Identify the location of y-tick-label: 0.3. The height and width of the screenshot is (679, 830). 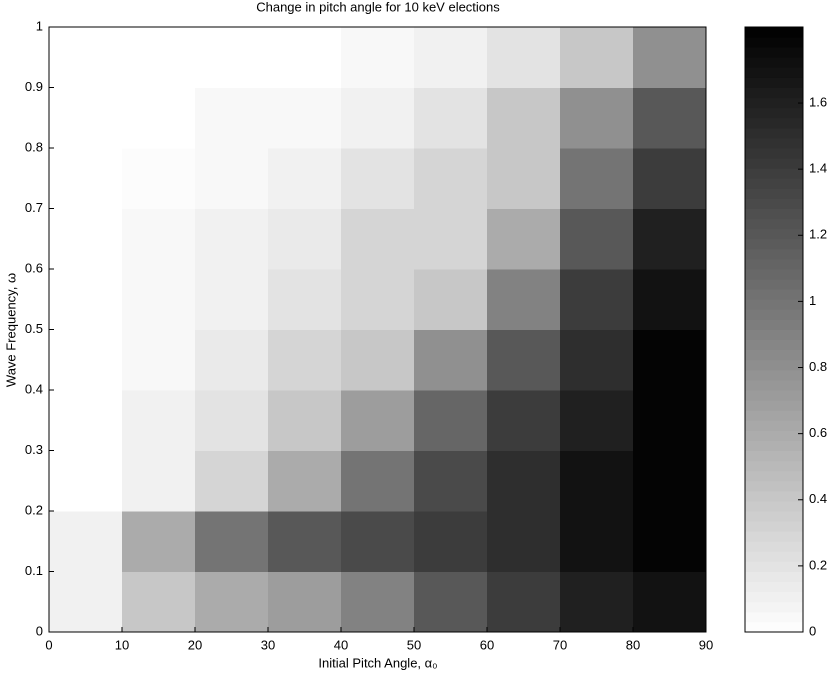
(34, 449).